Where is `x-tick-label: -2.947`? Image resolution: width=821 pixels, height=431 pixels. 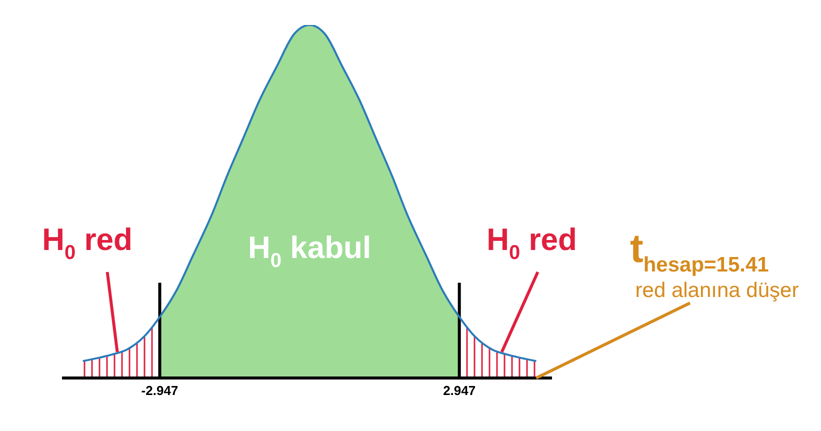 x-tick-label: -2.947 is located at coordinates (159, 390).